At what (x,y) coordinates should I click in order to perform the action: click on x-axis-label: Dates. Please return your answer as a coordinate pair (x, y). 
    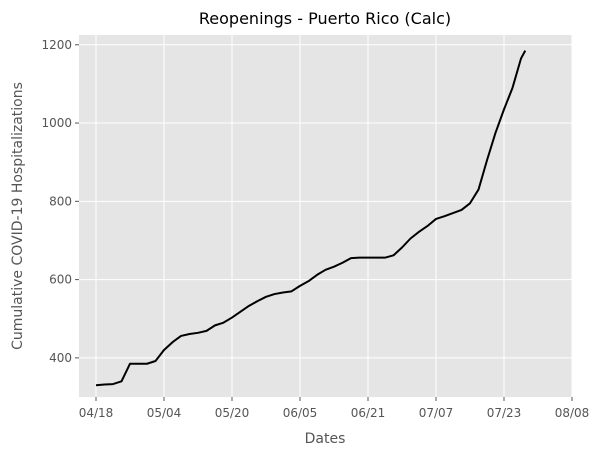
    Looking at the image, I should click on (325, 439).